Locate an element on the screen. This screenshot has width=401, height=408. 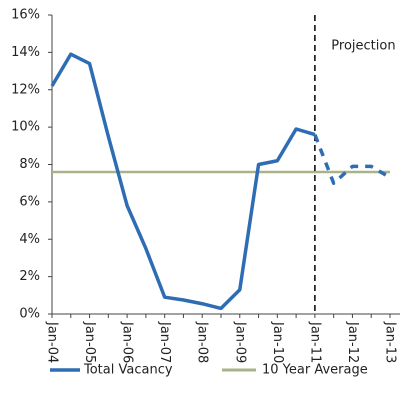
x-tick-label: Jan-09 is located at coordinates (239, 342).